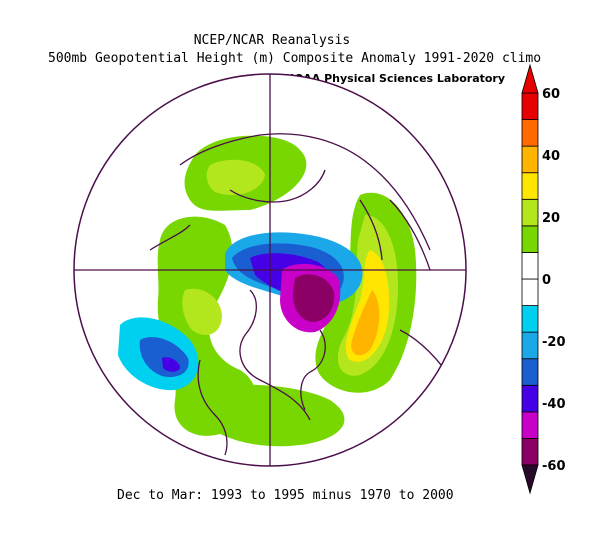  I want to click on colorbar-tick-label: -40, so click(554, 404).